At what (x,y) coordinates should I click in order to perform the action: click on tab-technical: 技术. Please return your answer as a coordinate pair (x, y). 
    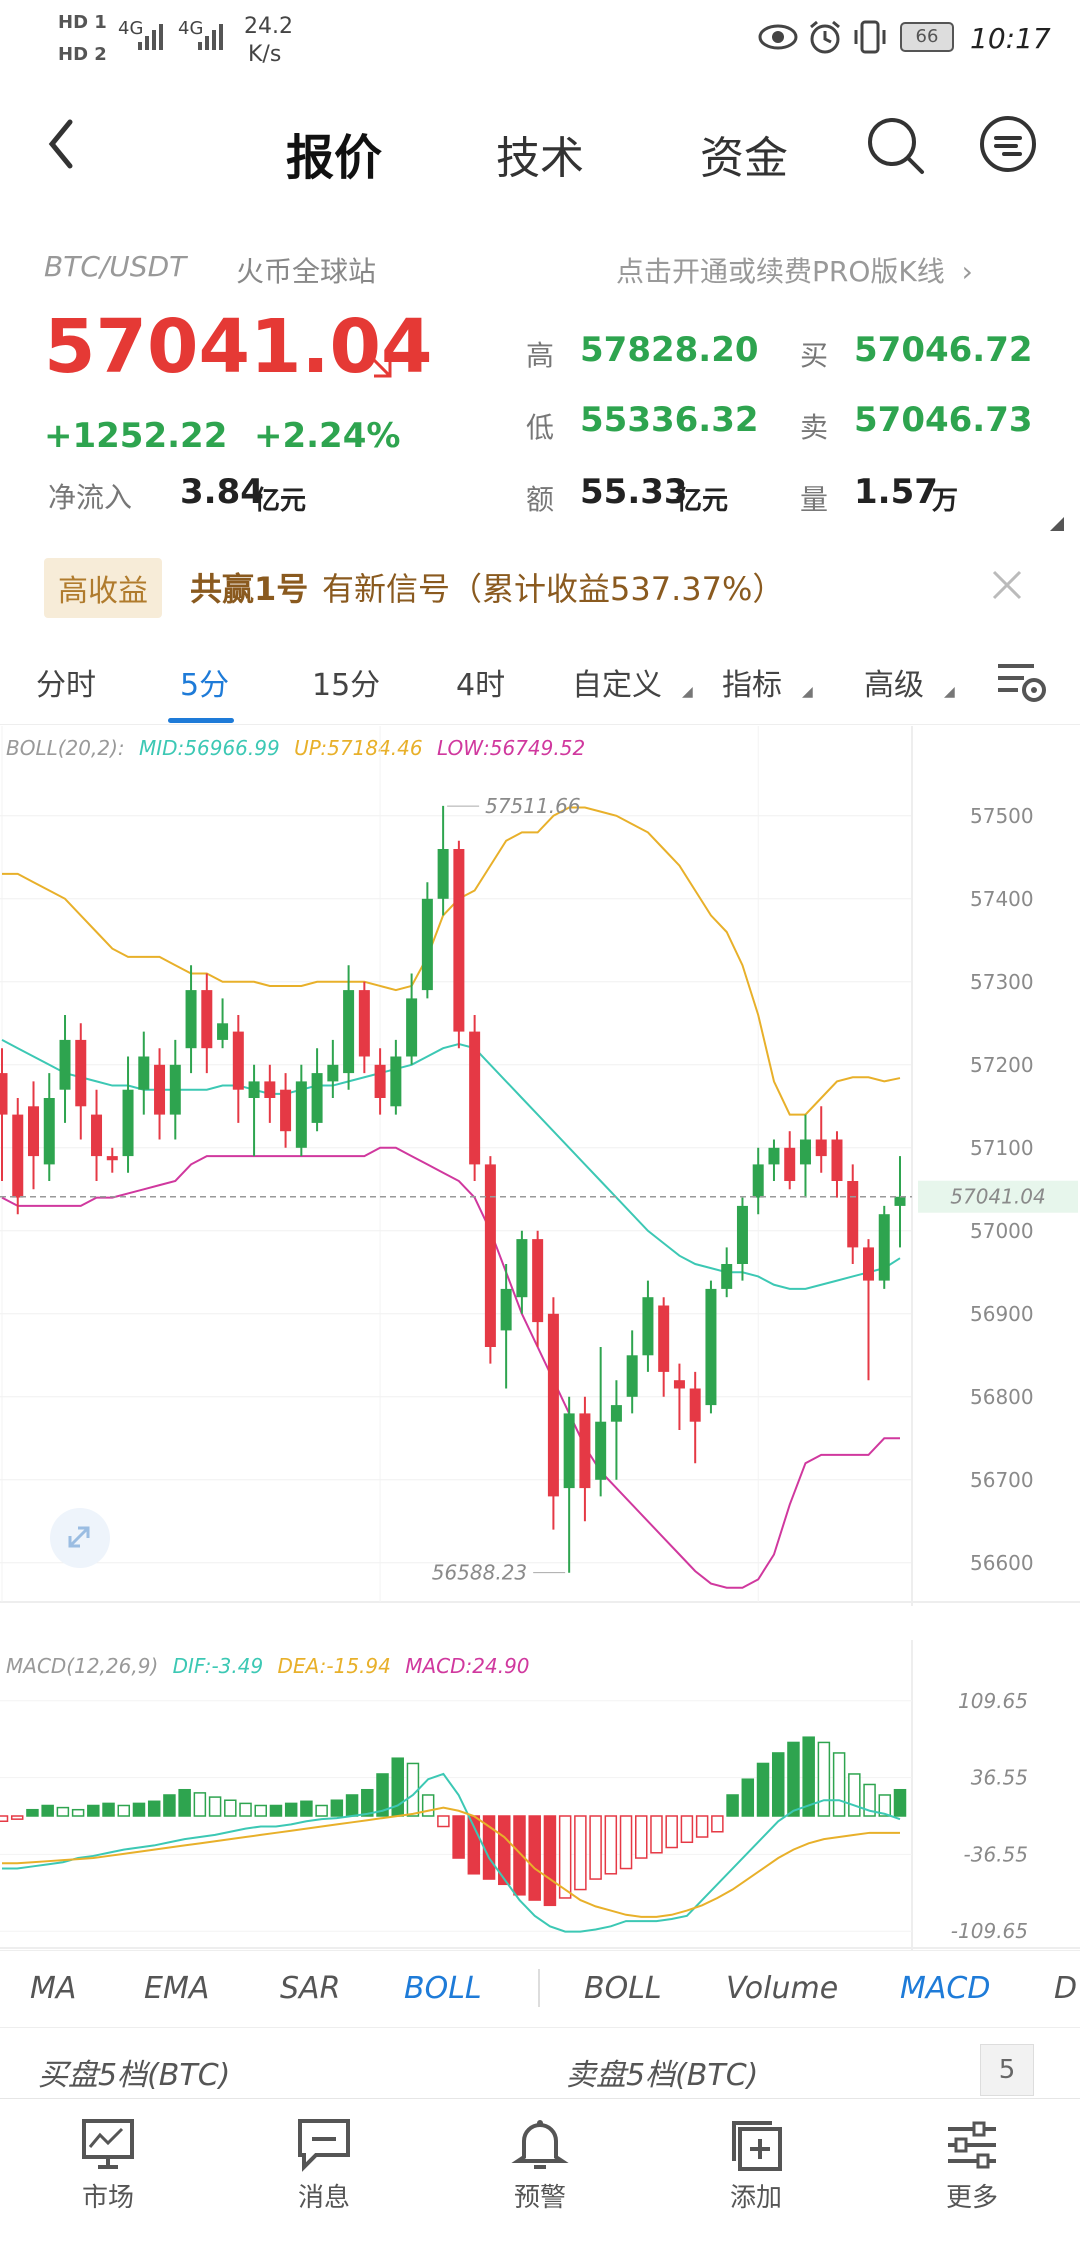
    Looking at the image, I should click on (540, 158).